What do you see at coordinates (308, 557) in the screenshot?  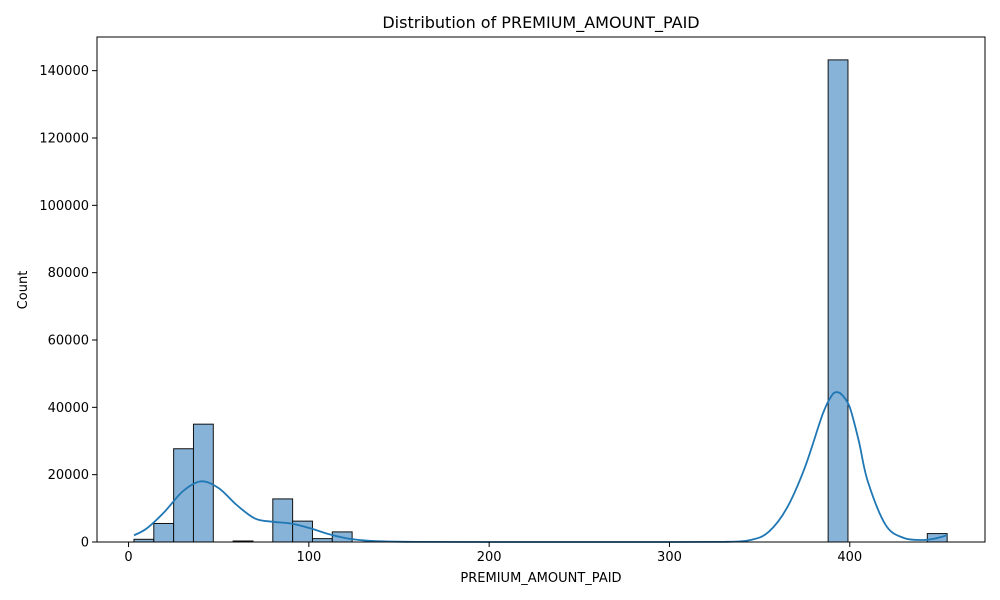 I see `x-tick-label: 100` at bounding box center [308, 557].